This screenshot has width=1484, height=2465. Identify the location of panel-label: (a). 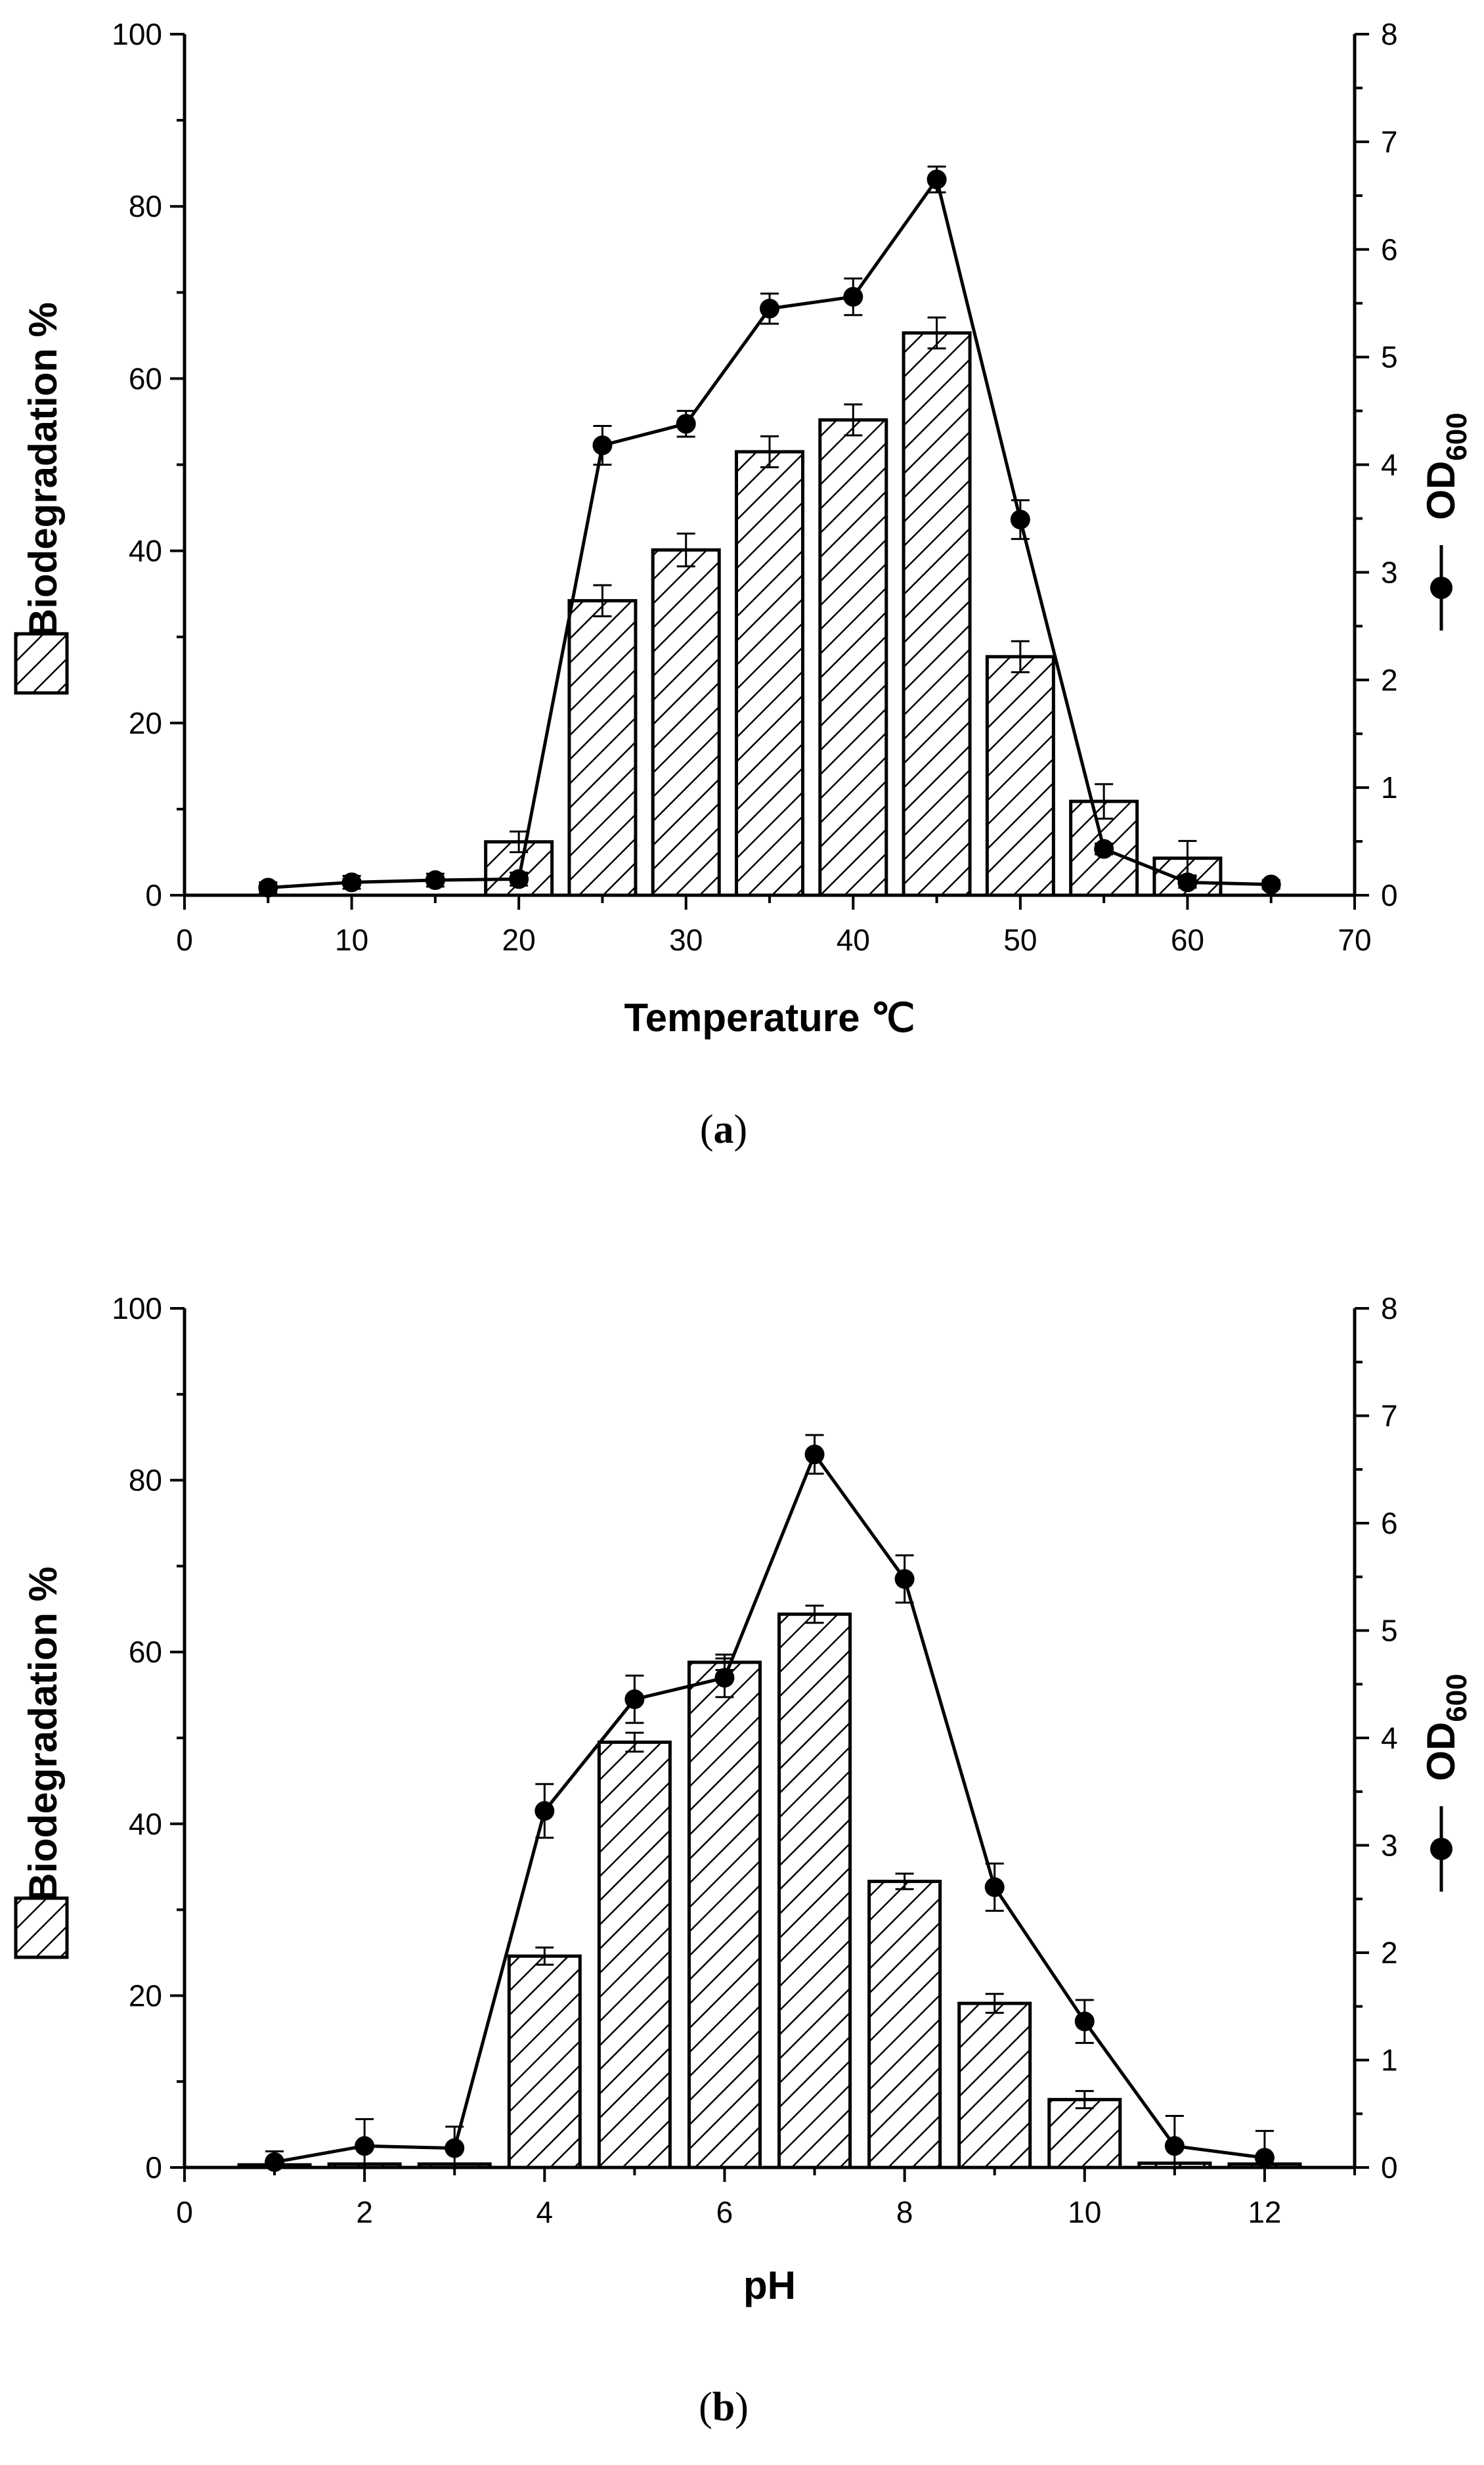
(723, 1130).